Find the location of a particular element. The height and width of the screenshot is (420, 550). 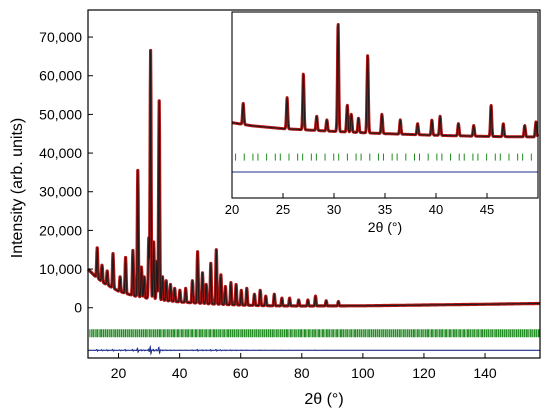

x-axis-tick-label: 80 is located at coordinates (302, 373).